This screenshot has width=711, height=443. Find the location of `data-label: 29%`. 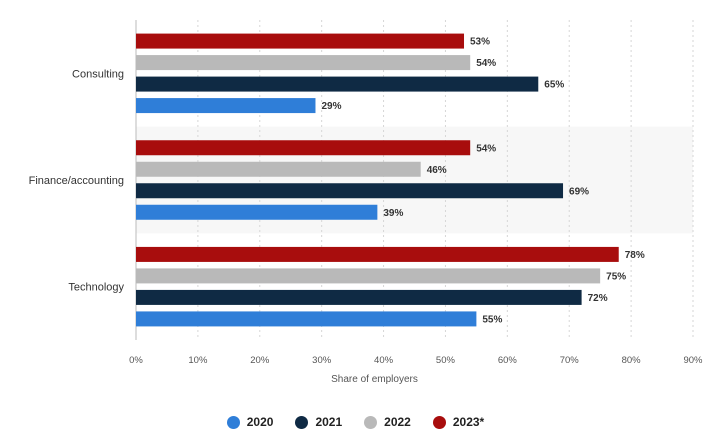

data-label: 29% is located at coordinates (331, 106).